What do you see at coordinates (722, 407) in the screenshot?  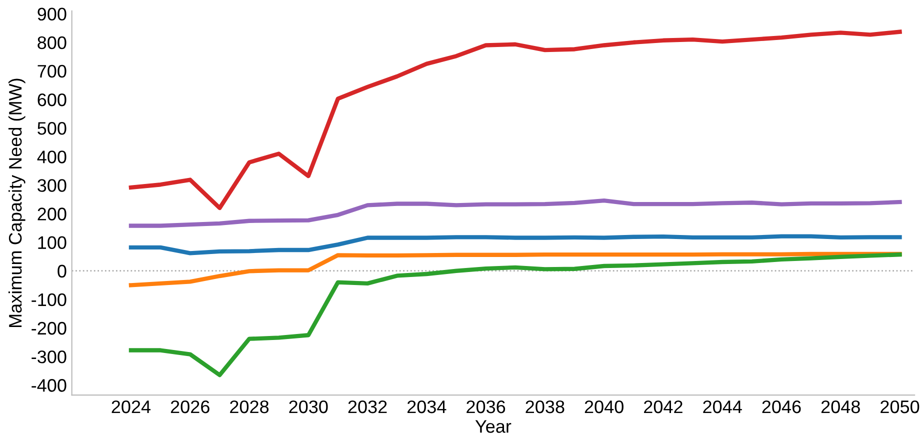 I see `x-tick-label: 2044` at bounding box center [722, 407].